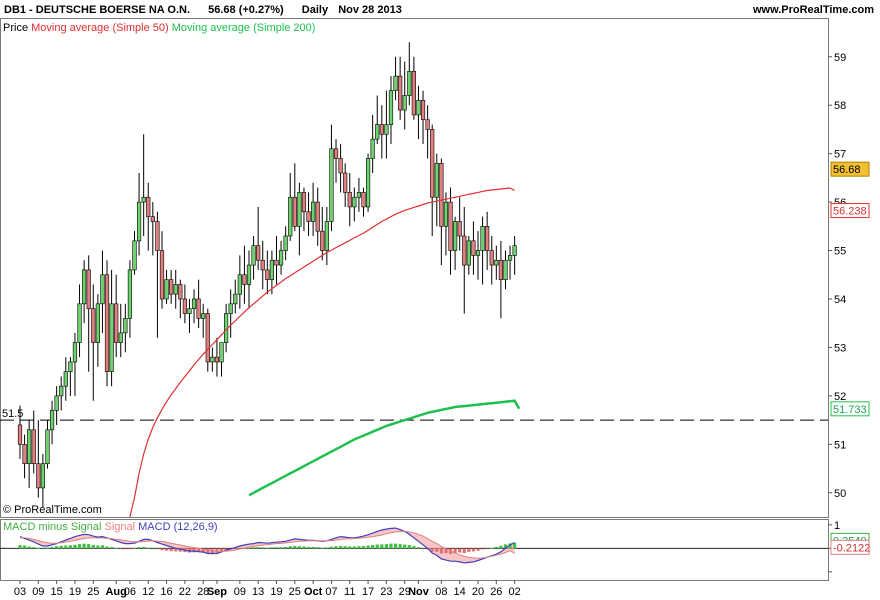 Image resolution: width=880 pixels, height=600 pixels. Describe the element at coordinates (349, 592) in the screenshot. I see `x-tick-label: 11` at that location.